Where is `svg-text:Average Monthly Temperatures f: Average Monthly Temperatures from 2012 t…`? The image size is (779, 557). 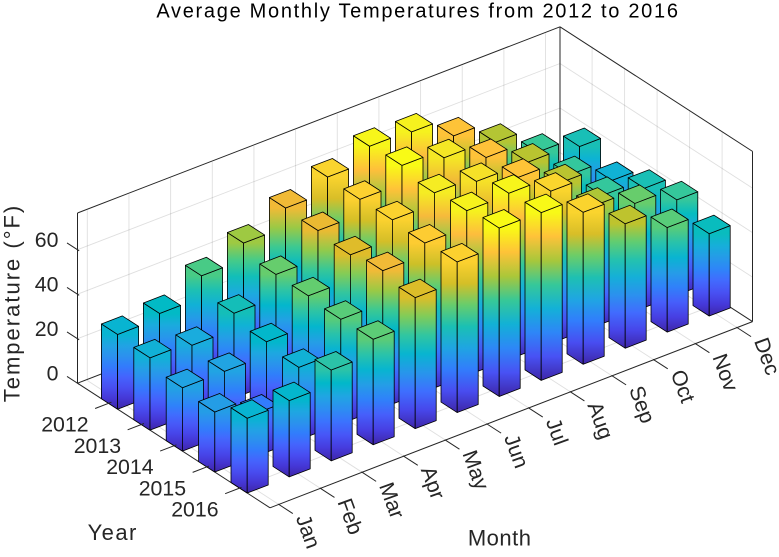 svg-text:Average Monthly Temperatures f: Average Monthly Temperatures from 2012 t… is located at coordinates (417, 12).